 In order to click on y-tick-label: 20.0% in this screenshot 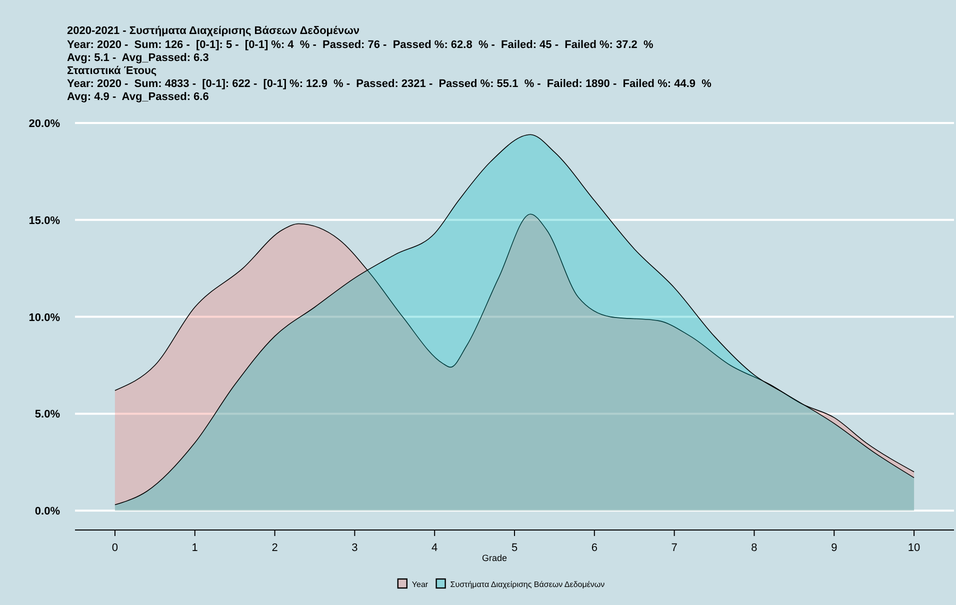, I will do `click(44, 124)`.